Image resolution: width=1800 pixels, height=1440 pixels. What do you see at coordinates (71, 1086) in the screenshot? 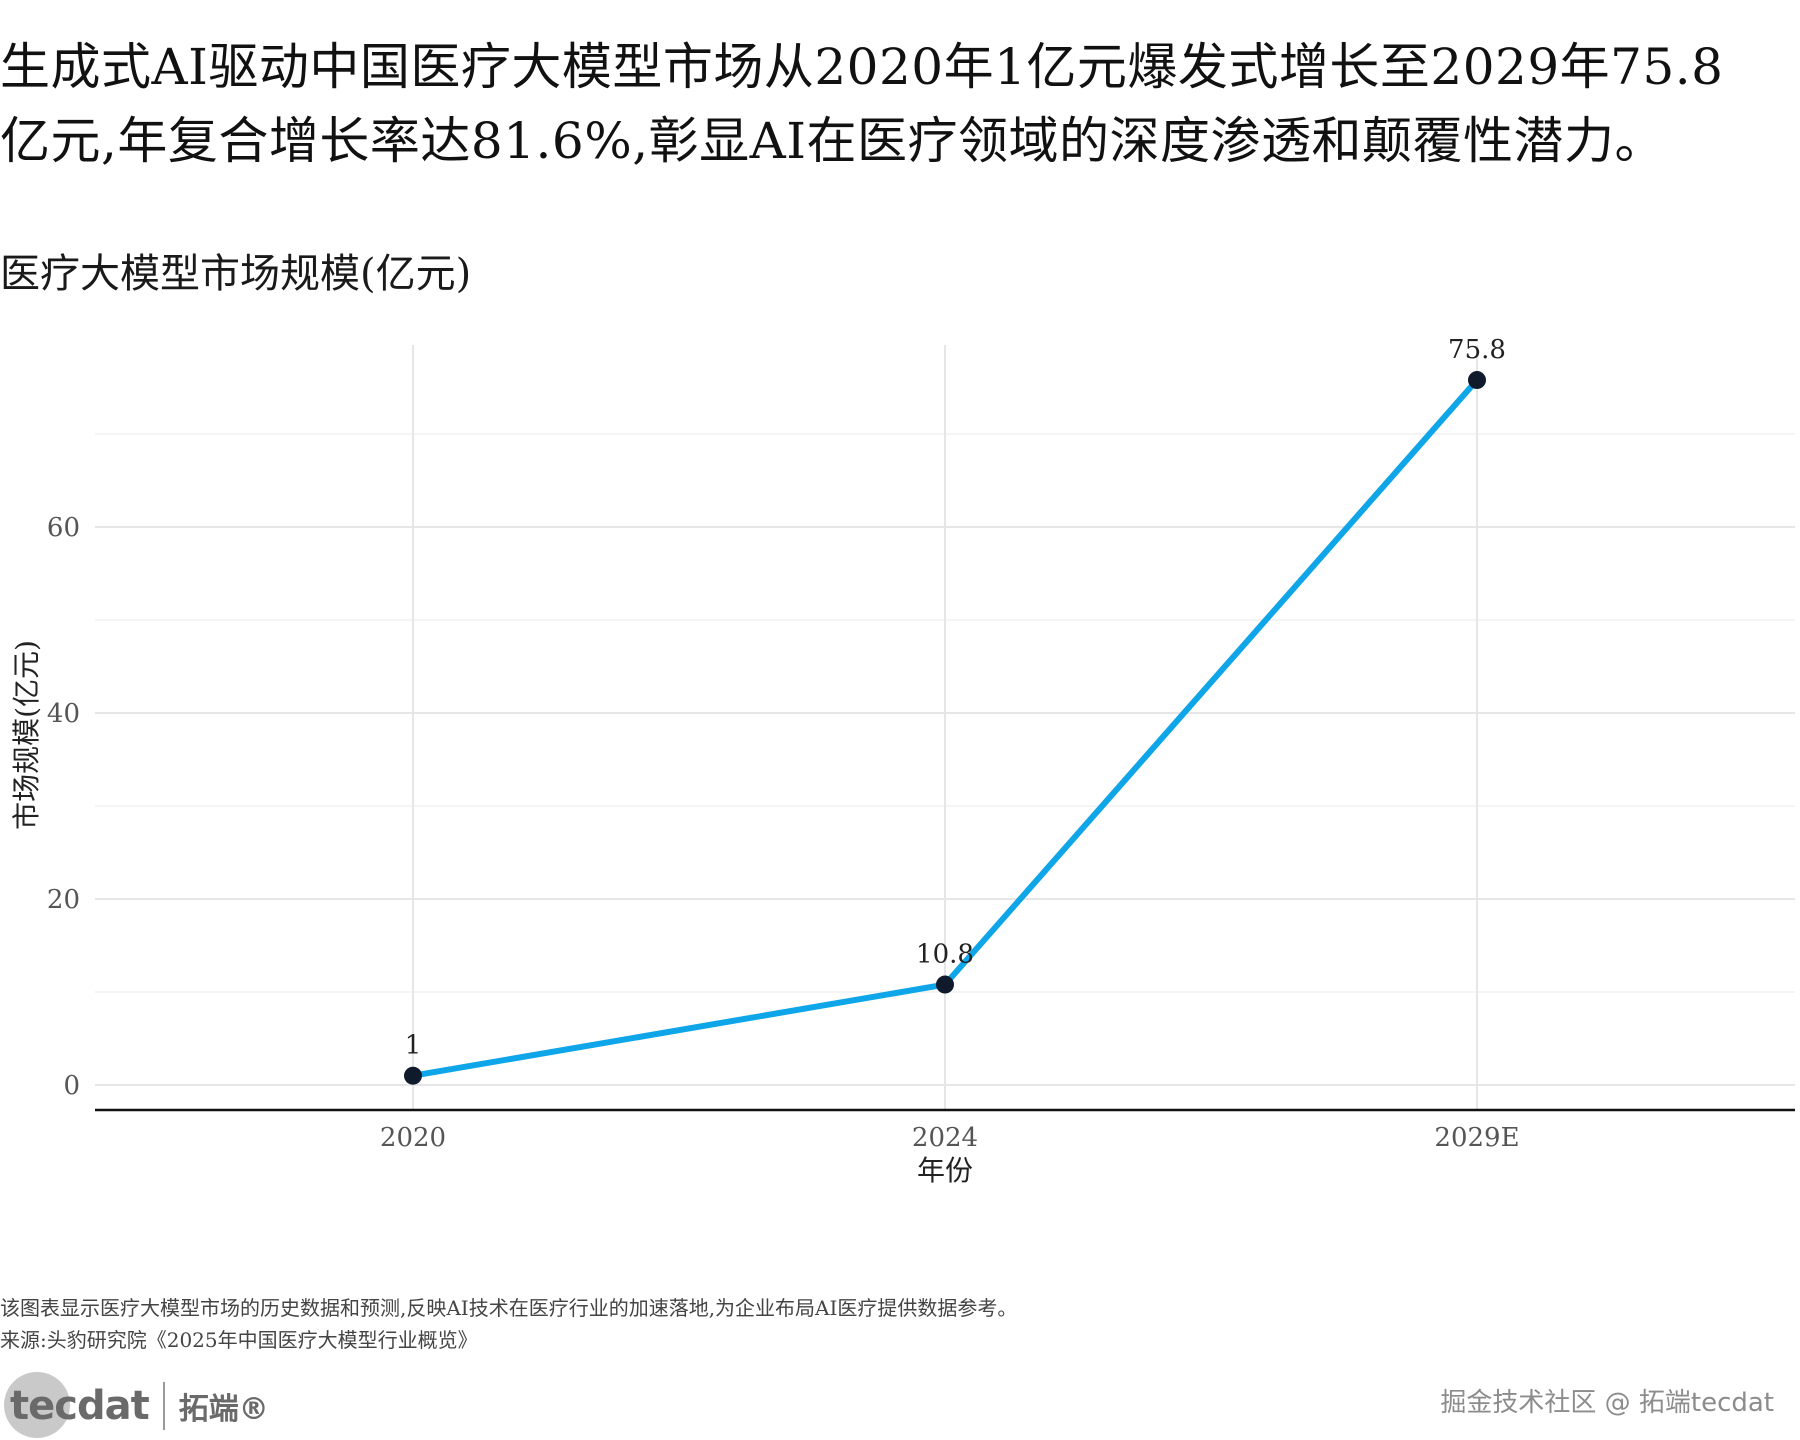
I see `y-tick-label: 0` at bounding box center [71, 1086].